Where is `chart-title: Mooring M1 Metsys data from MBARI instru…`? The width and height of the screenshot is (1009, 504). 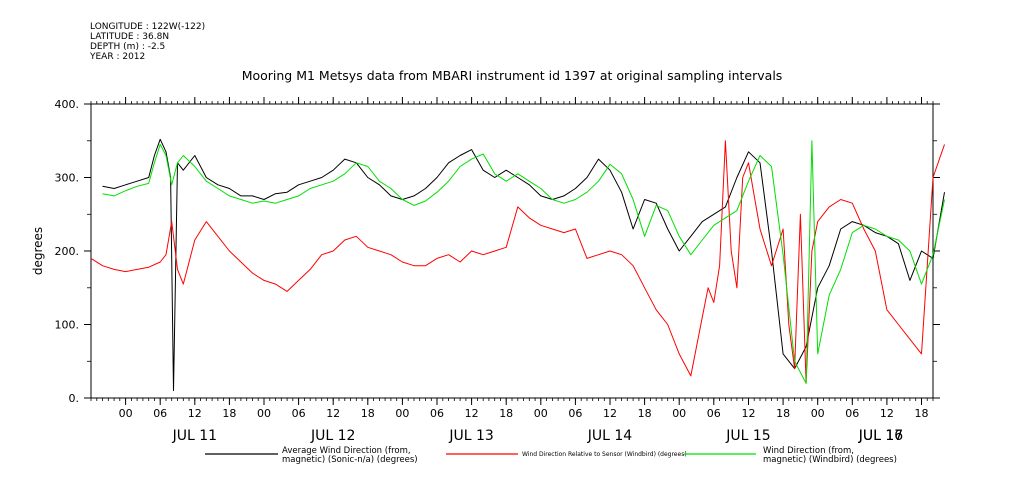
chart-title: Mooring M1 Metsys data from MBARI instru… is located at coordinates (512, 75).